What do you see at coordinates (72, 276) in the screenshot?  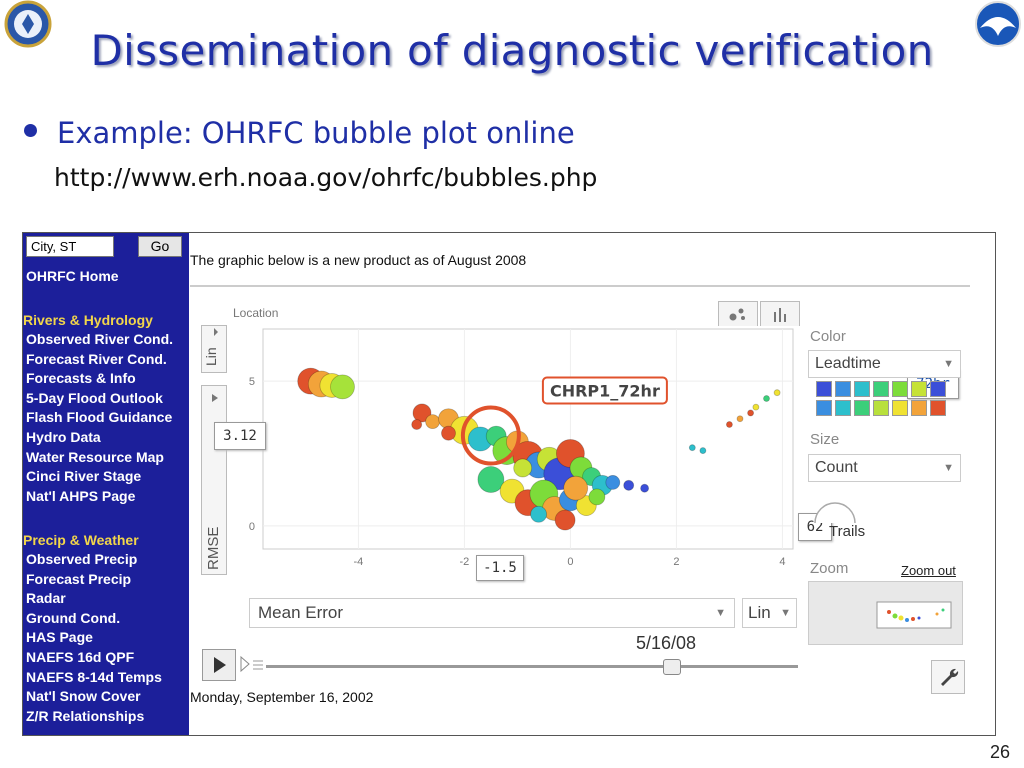 I see `nav-ohrfc-home: OHRFC Home` at bounding box center [72, 276].